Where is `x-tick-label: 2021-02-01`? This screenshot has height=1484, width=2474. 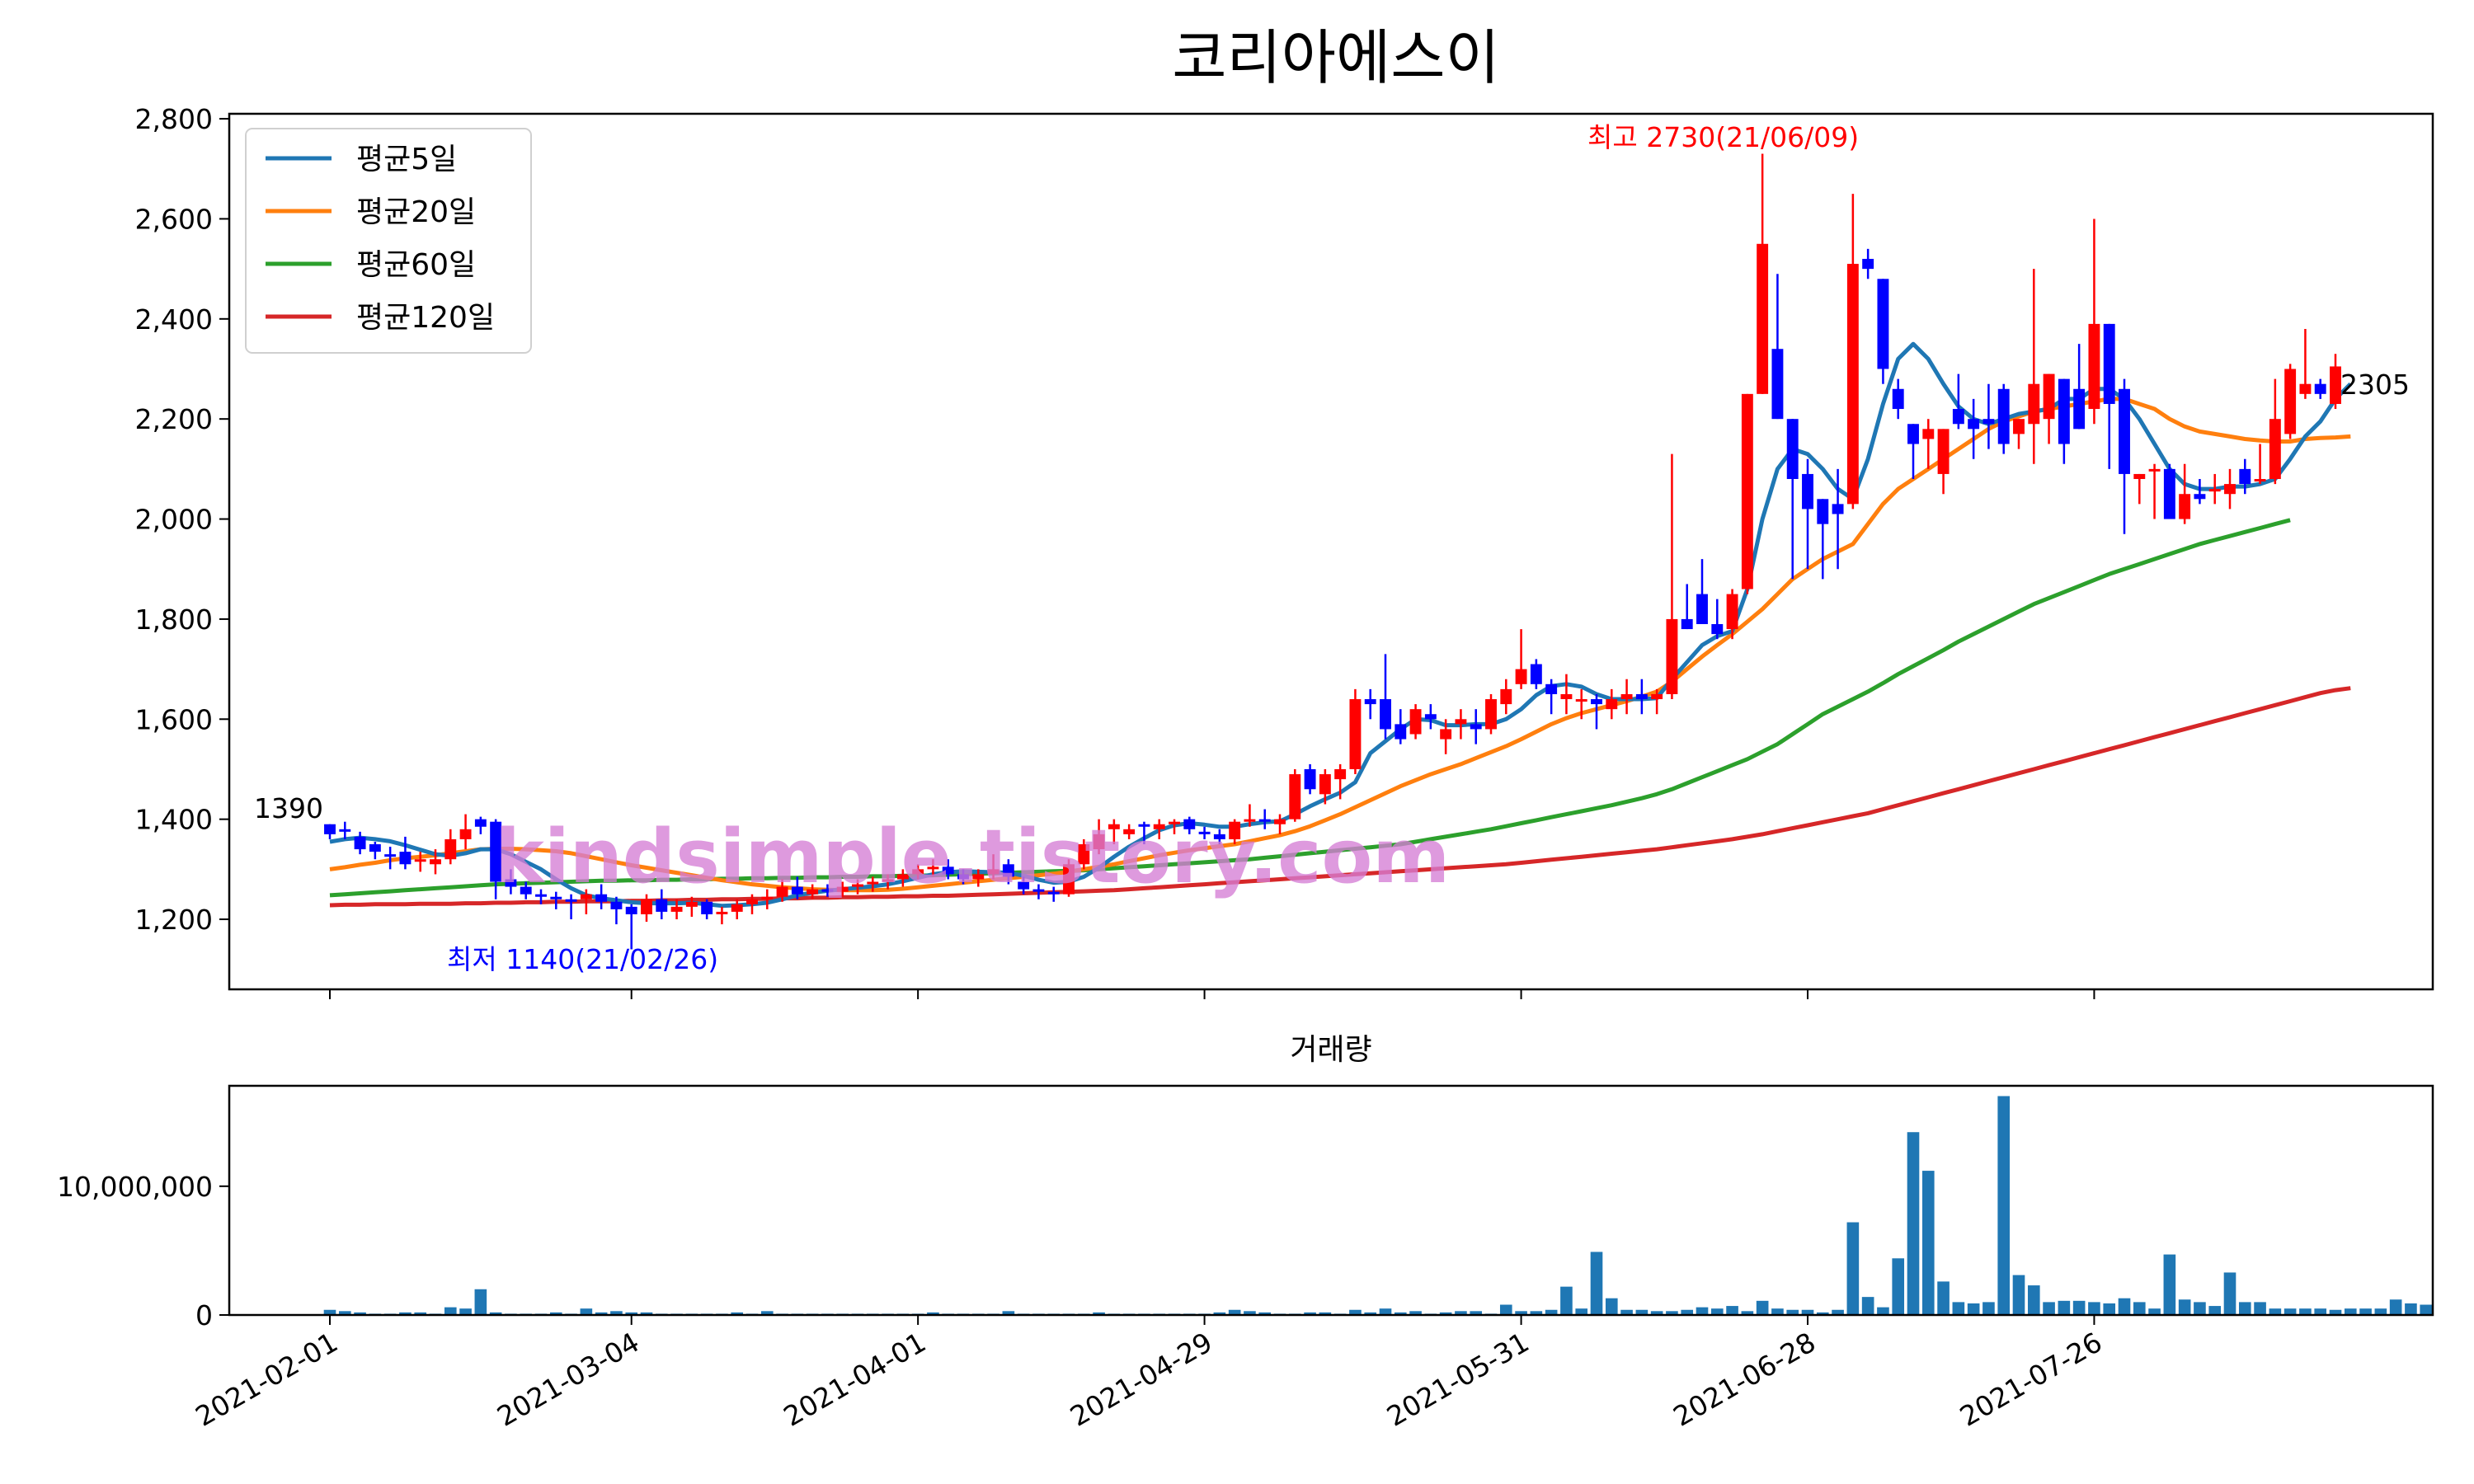
x-tick-label: 2021-02-01 is located at coordinates (266, 1379).